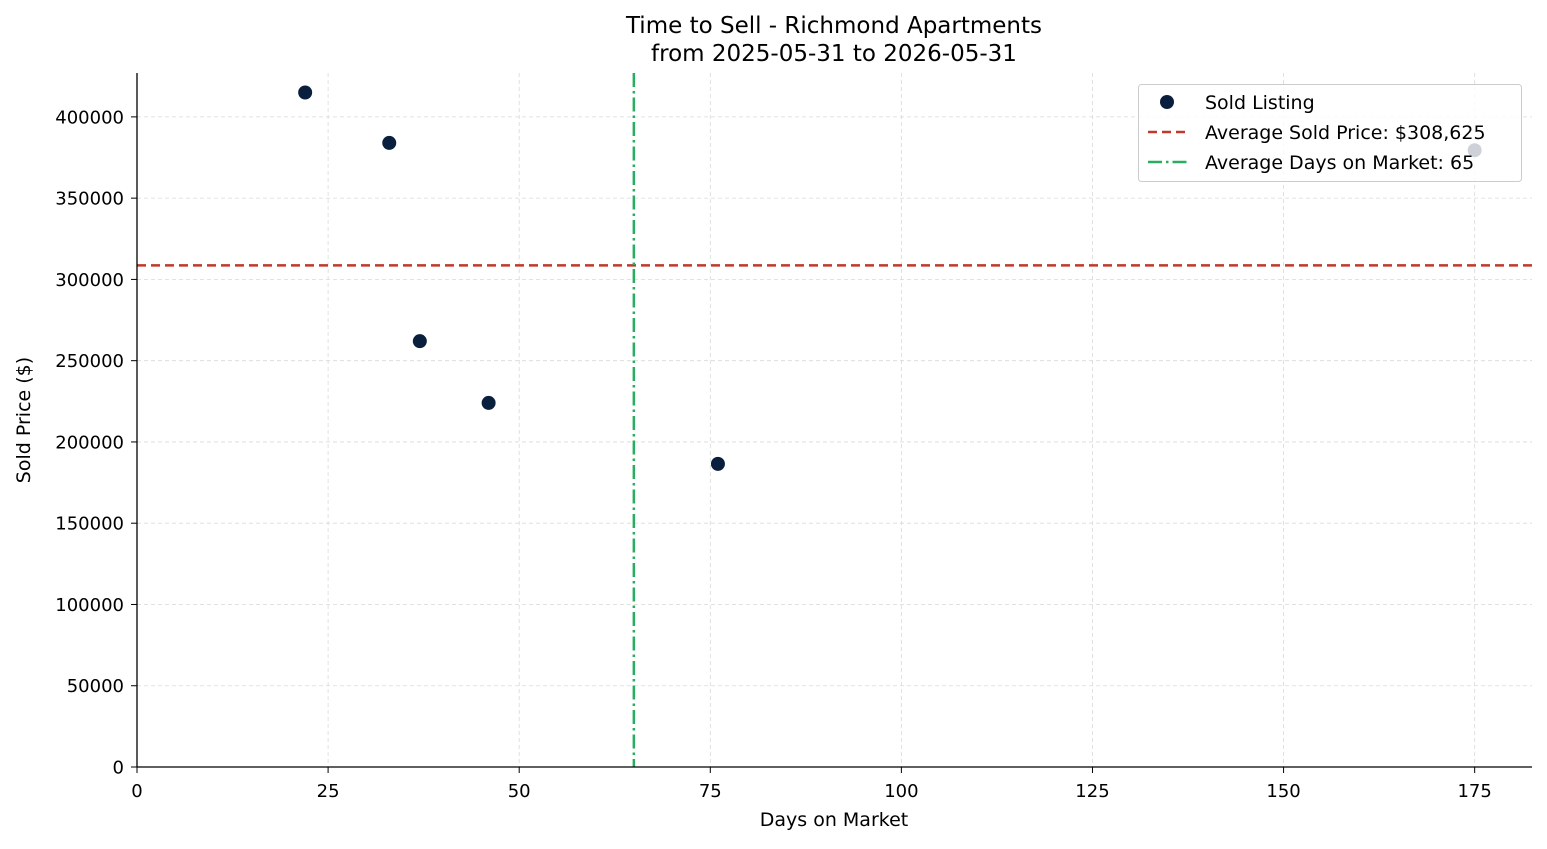 The width and height of the screenshot is (1547, 849). What do you see at coordinates (89, 524) in the screenshot?
I see `y-tick-label: 150000` at bounding box center [89, 524].